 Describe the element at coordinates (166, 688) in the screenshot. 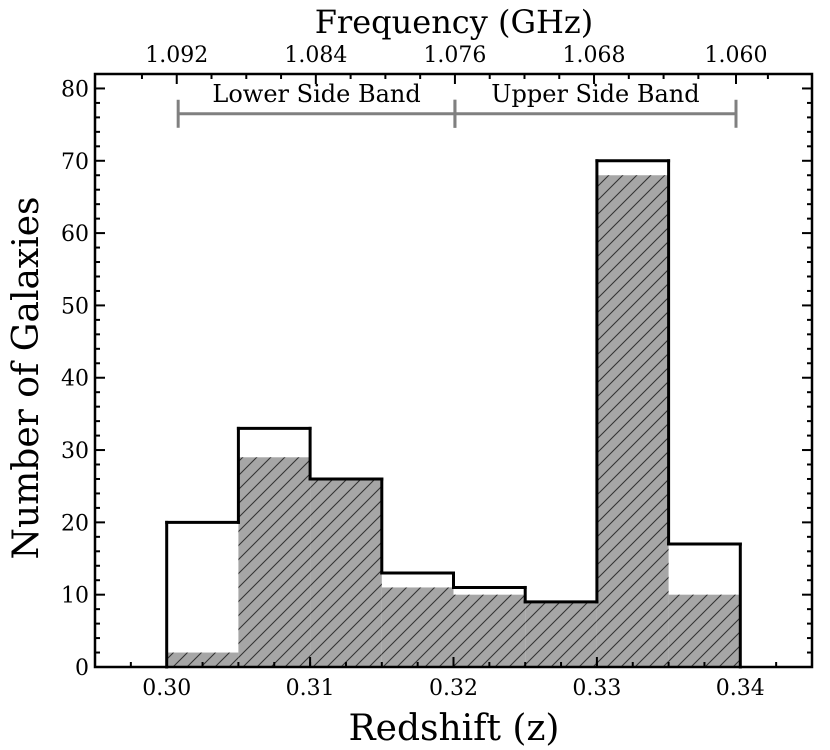

I see `x-tick-label: 0.30` at that location.